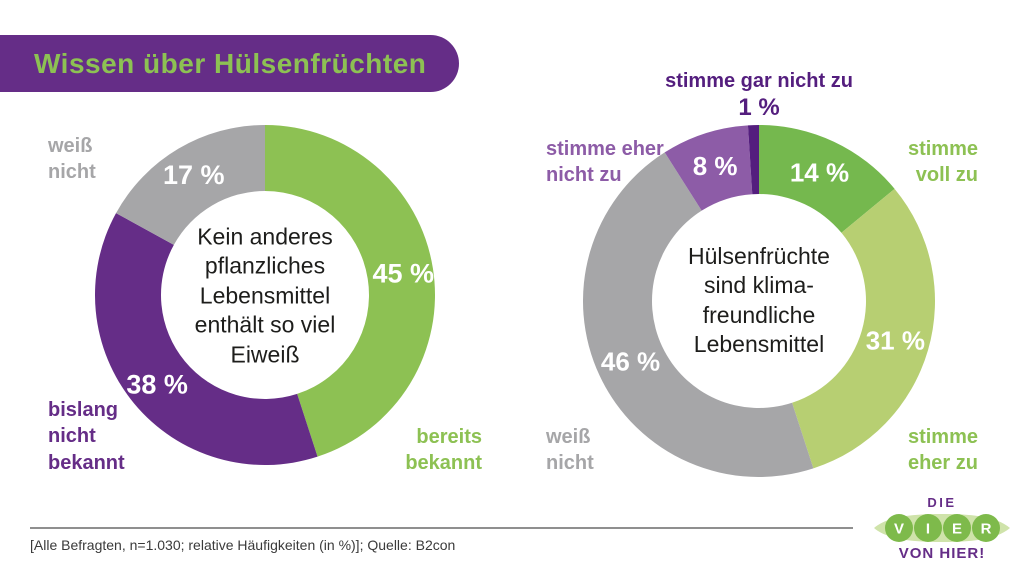 The width and height of the screenshot is (1024, 576). I want to click on pea-letter: V, so click(899, 528).